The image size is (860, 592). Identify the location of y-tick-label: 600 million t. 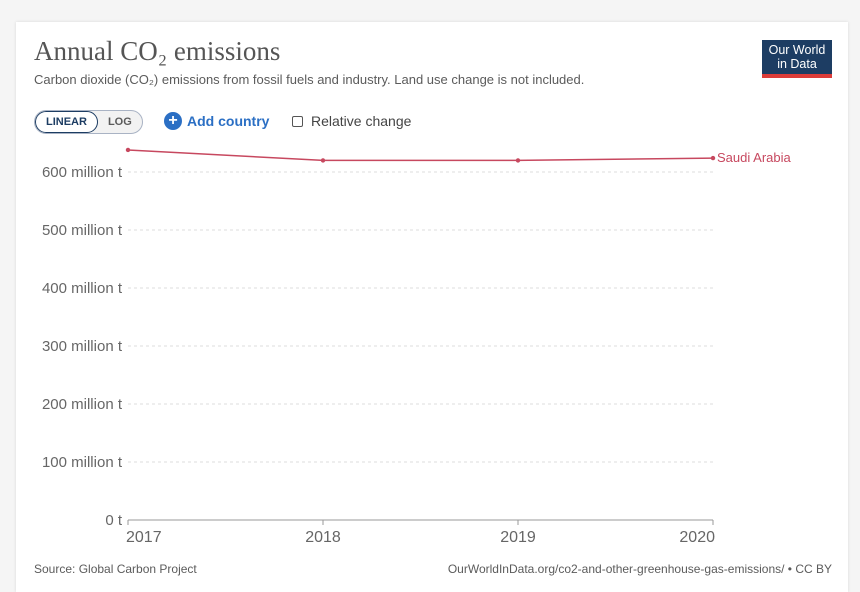
(82, 172).